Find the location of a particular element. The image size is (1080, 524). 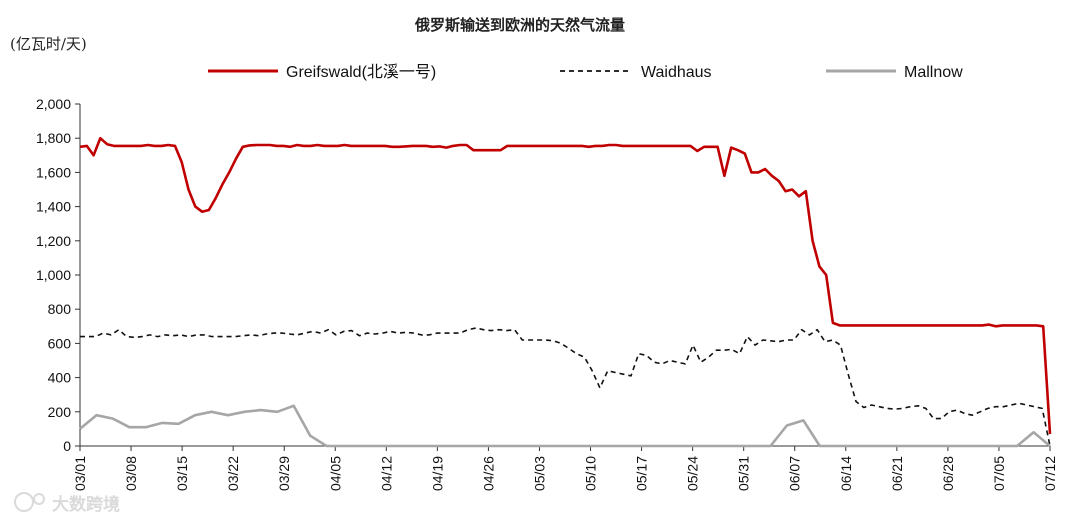

y-tick-label: 1,800 is located at coordinates (53, 138).